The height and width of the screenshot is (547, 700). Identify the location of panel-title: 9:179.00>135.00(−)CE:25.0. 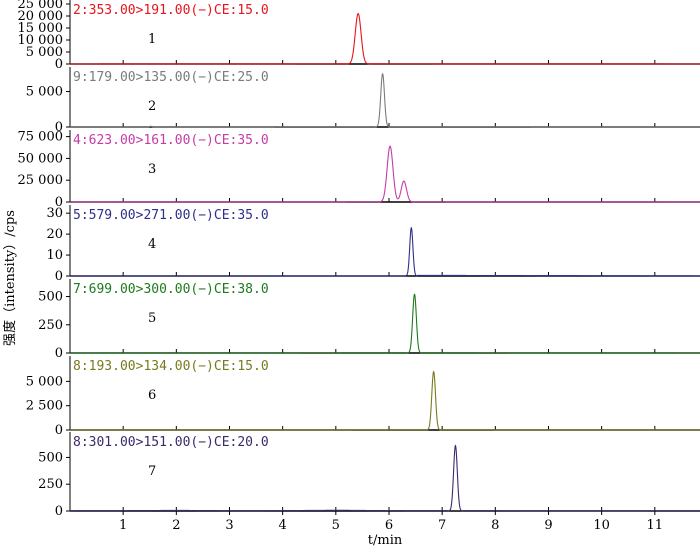
(171, 77).